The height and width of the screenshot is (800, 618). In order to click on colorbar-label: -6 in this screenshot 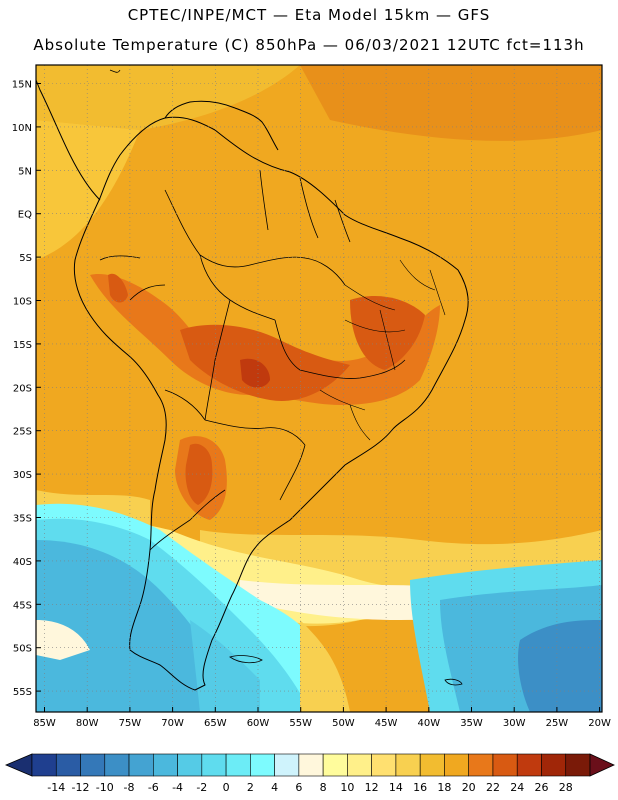, I will do `click(153, 787)`.